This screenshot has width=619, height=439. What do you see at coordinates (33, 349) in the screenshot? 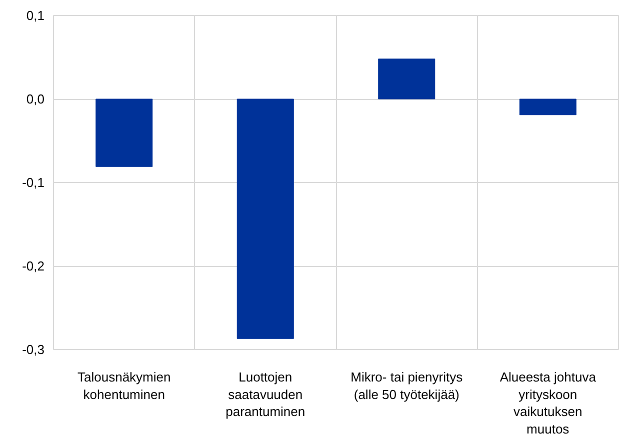
I see `y-tick-label: -0,3` at bounding box center [33, 349].